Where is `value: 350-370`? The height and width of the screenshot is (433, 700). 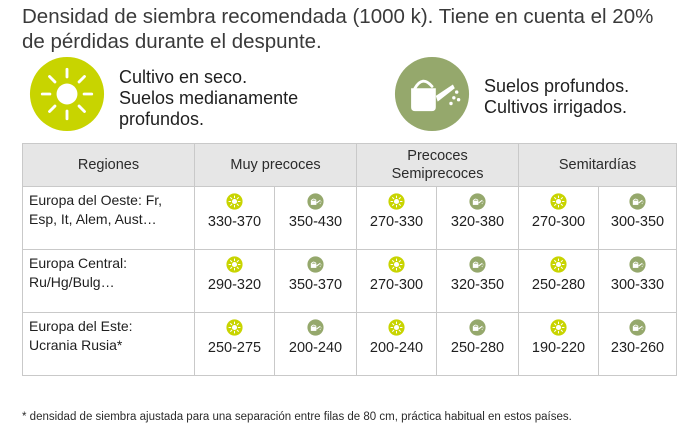 value: 350-370 is located at coordinates (315, 285).